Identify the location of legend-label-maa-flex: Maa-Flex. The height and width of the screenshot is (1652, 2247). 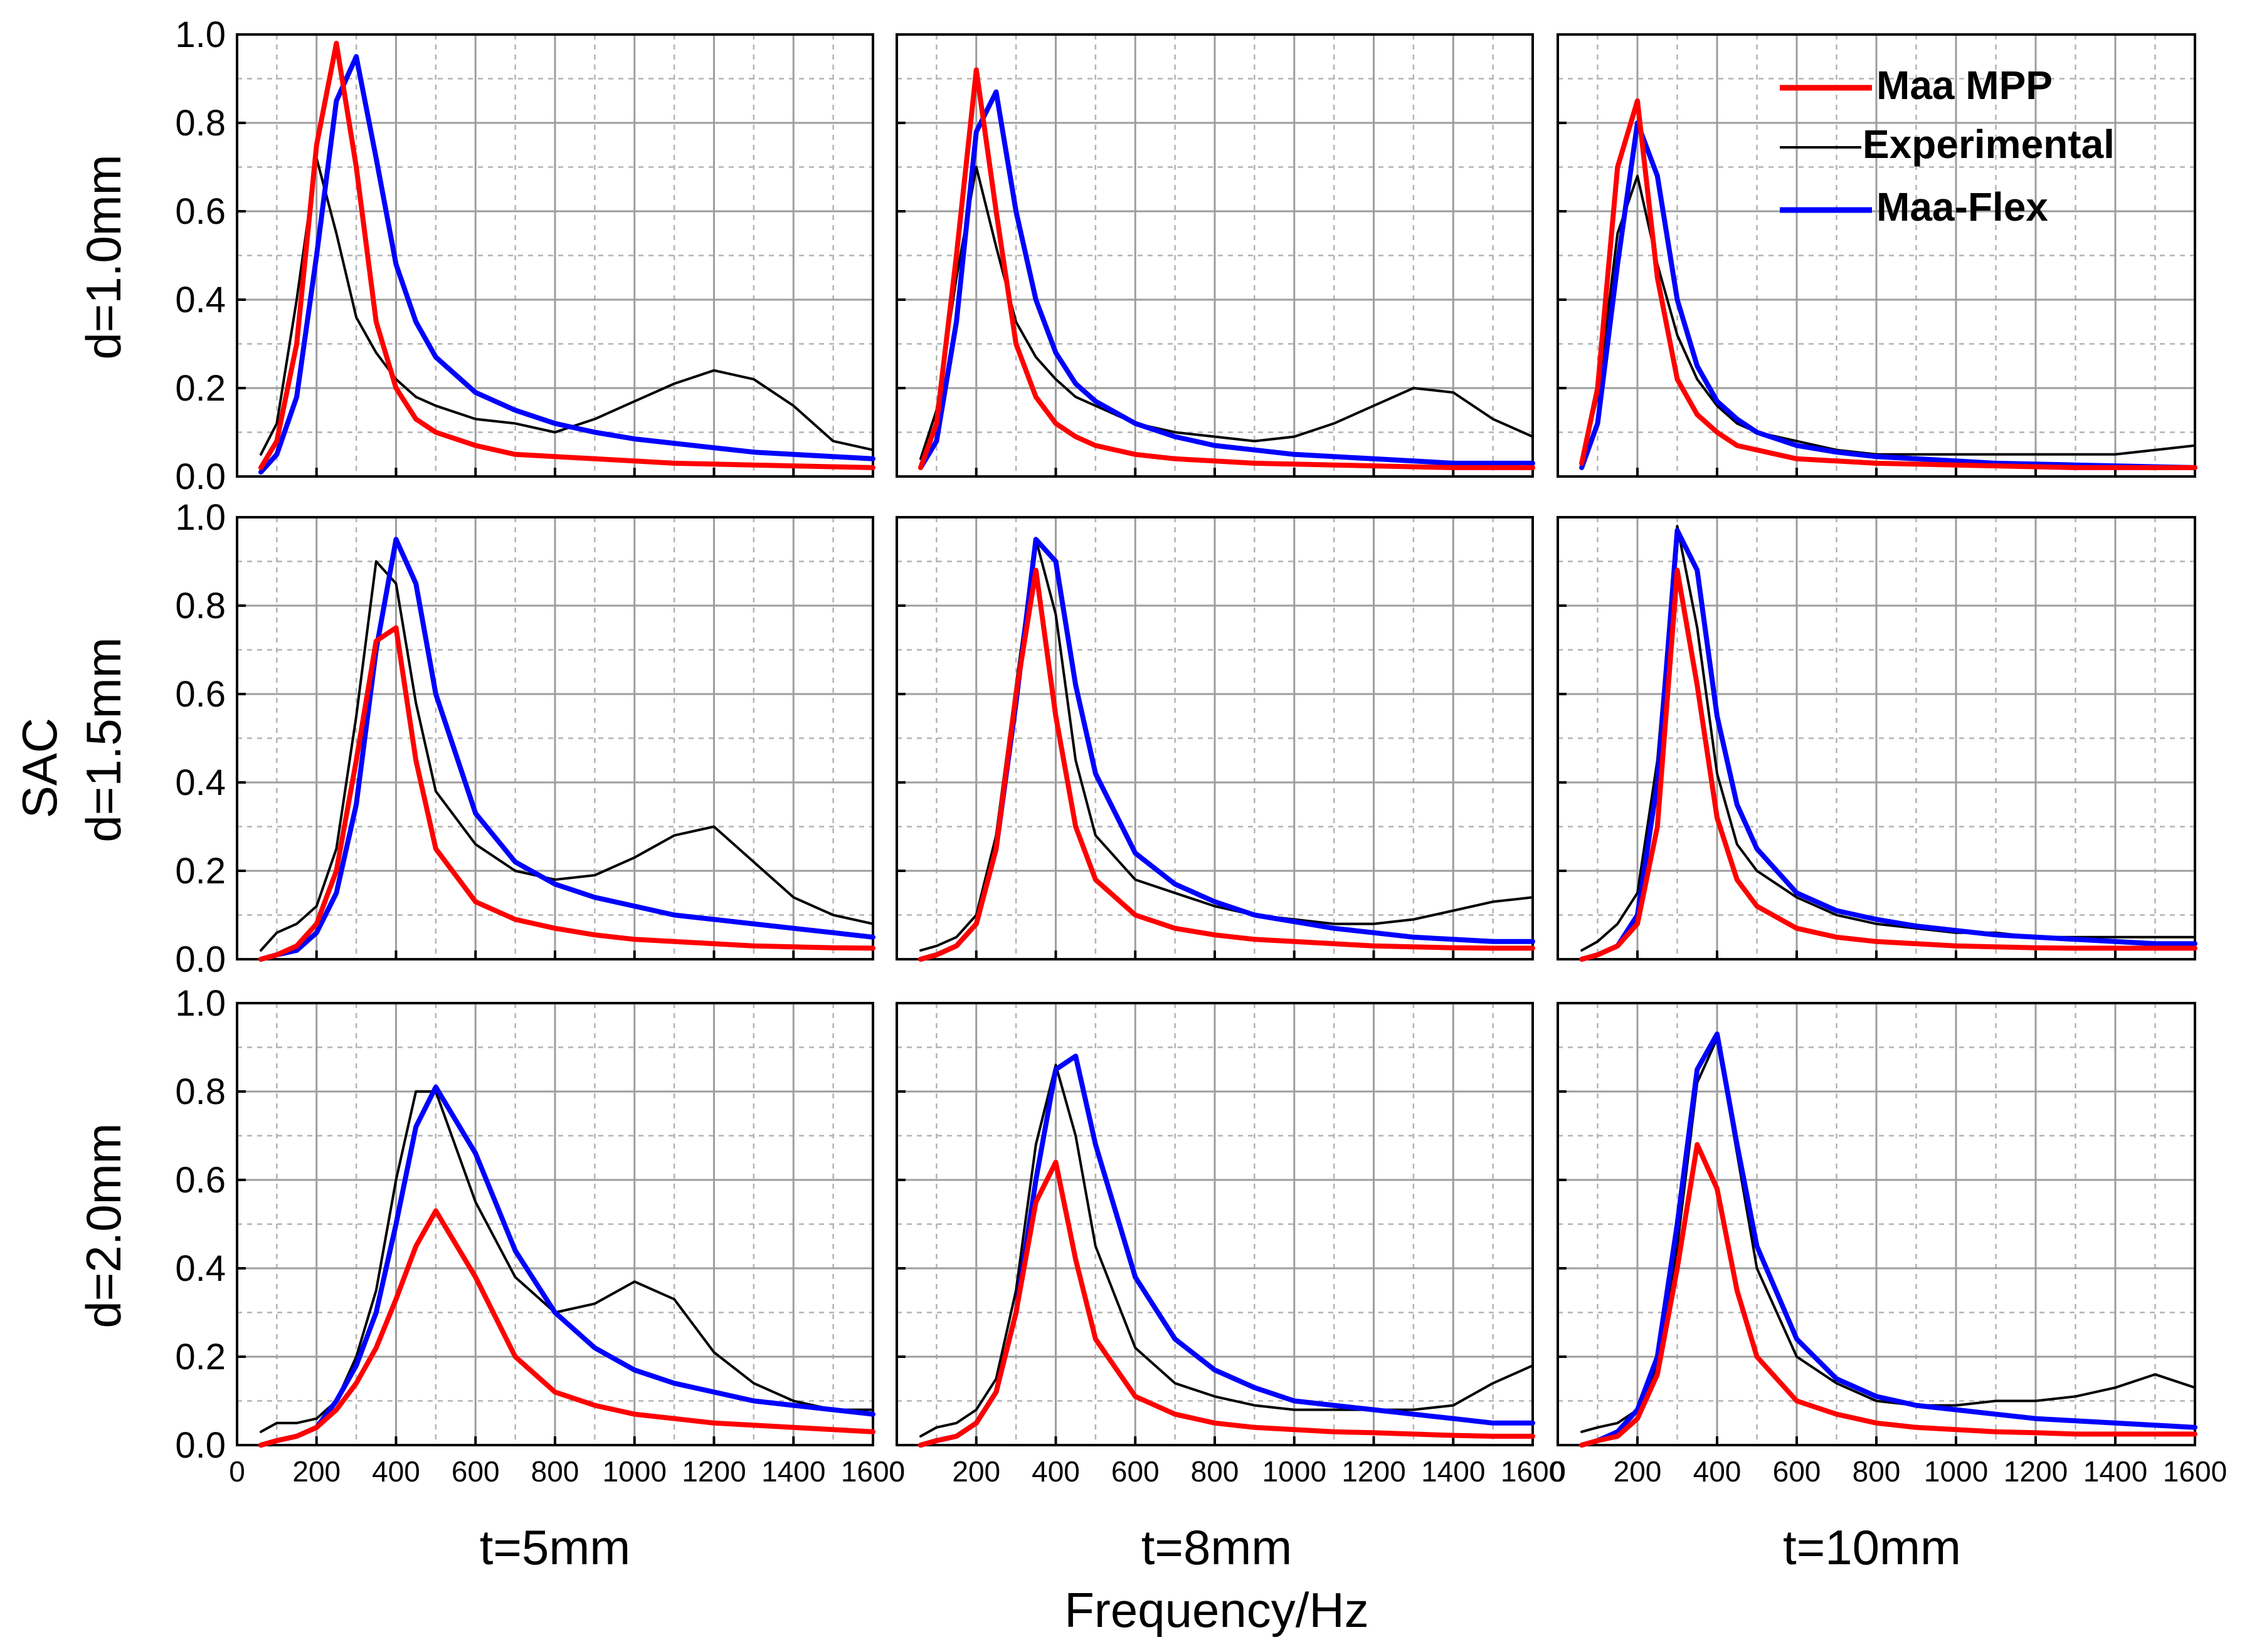
(1962, 206).